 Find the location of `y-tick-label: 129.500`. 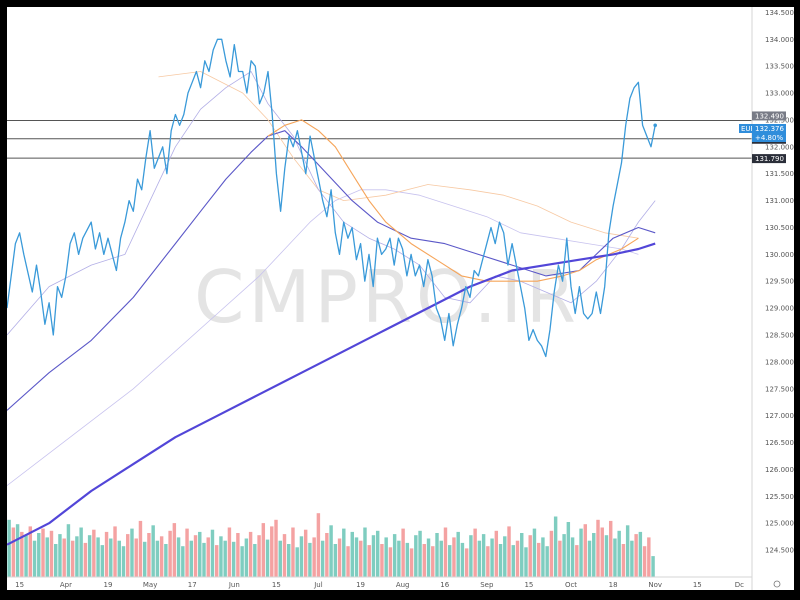

y-tick-label: 129.500 is located at coordinates (779, 282).